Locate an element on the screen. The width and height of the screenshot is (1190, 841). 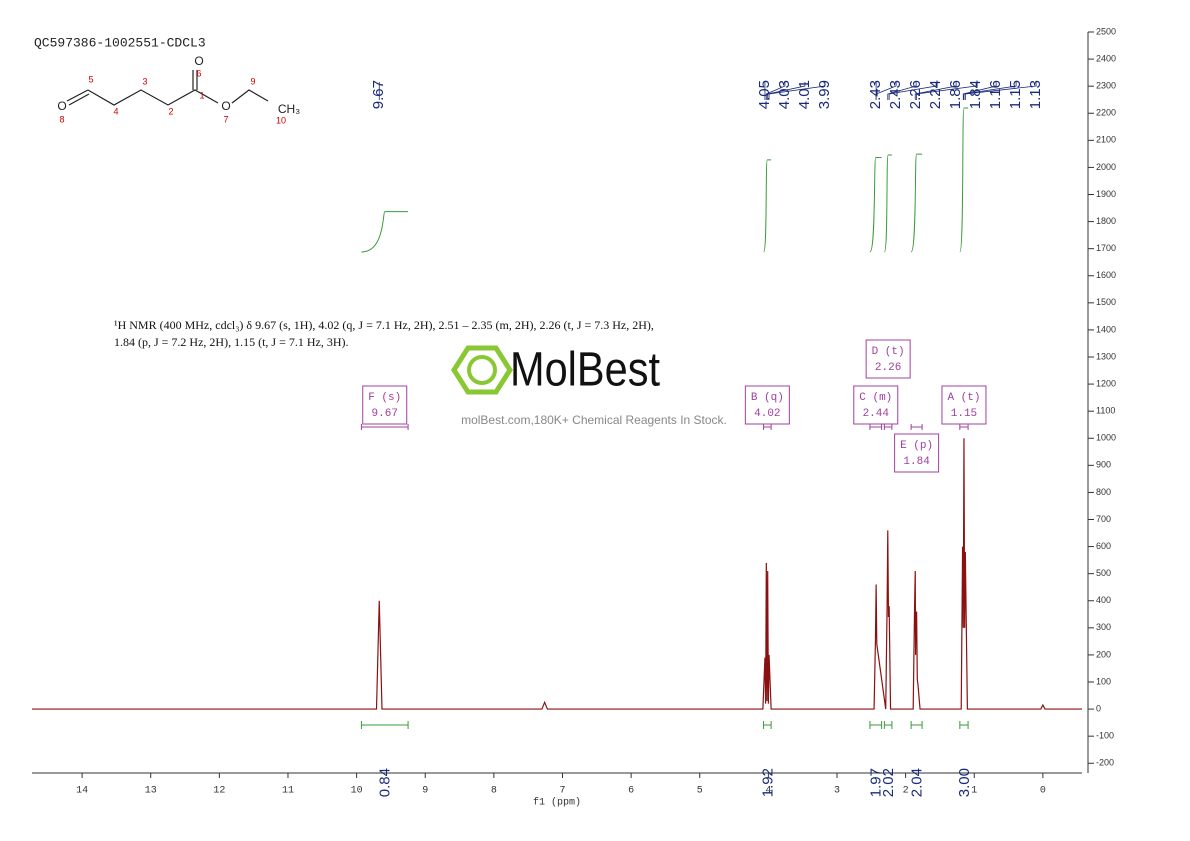
x-axis-title: f1 (ppm) is located at coordinates (557, 803).